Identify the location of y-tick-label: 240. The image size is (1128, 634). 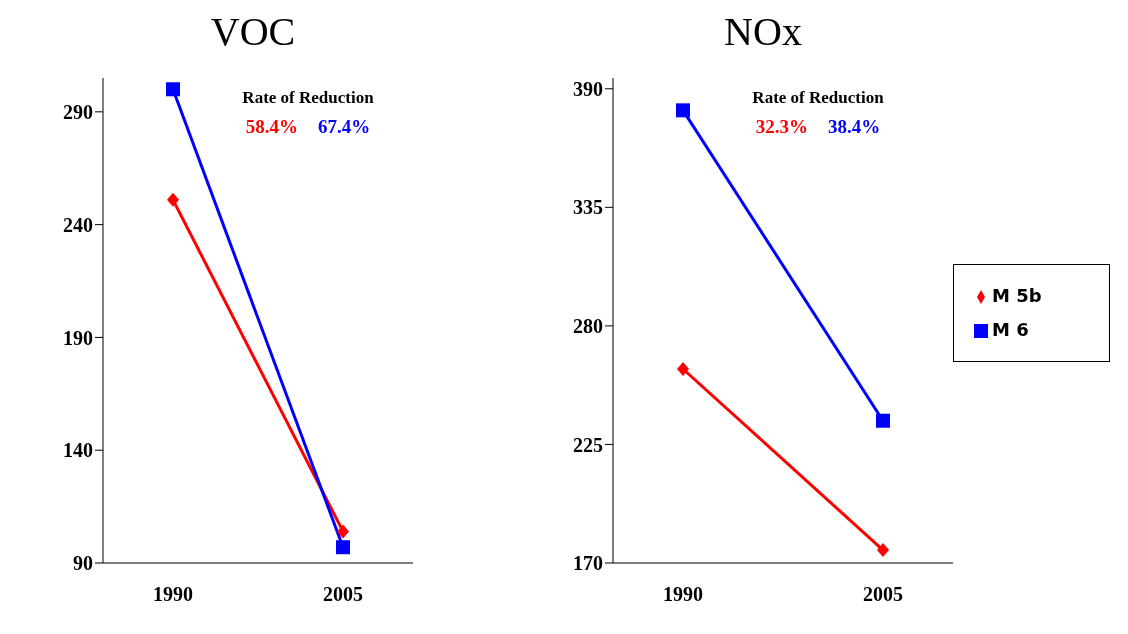
(78, 224).